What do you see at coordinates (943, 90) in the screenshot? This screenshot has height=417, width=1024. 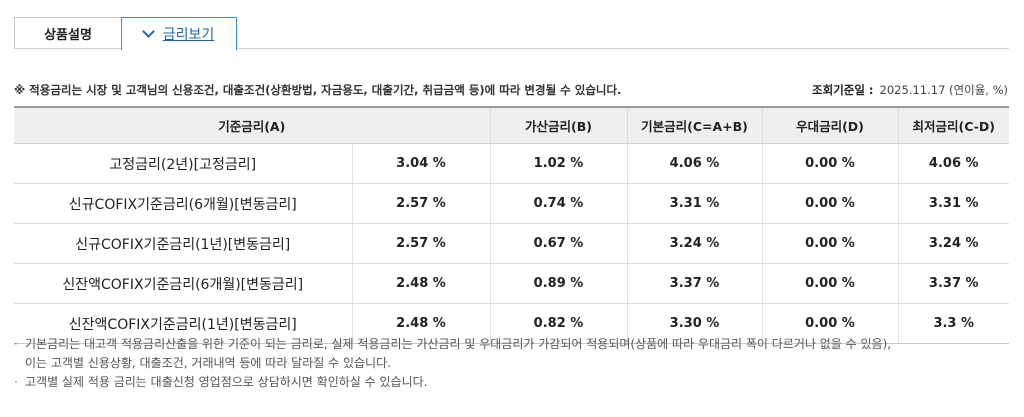 I see `reference-date-value: 2025.11.17 (연이율, %)` at bounding box center [943, 90].